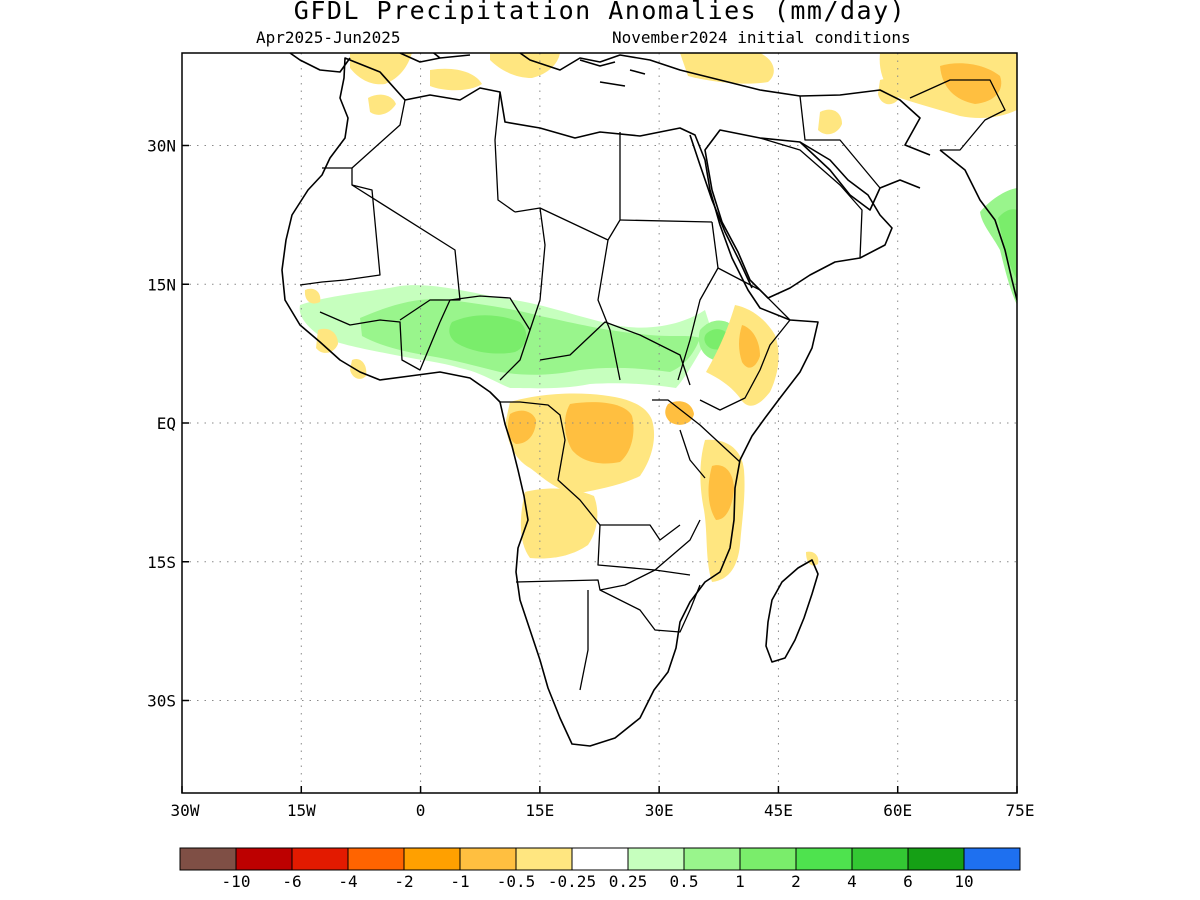 This screenshot has height=900, width=1200. Describe the element at coordinates (505, 152) in the screenshot. I see `border-algeria-libya` at that location.